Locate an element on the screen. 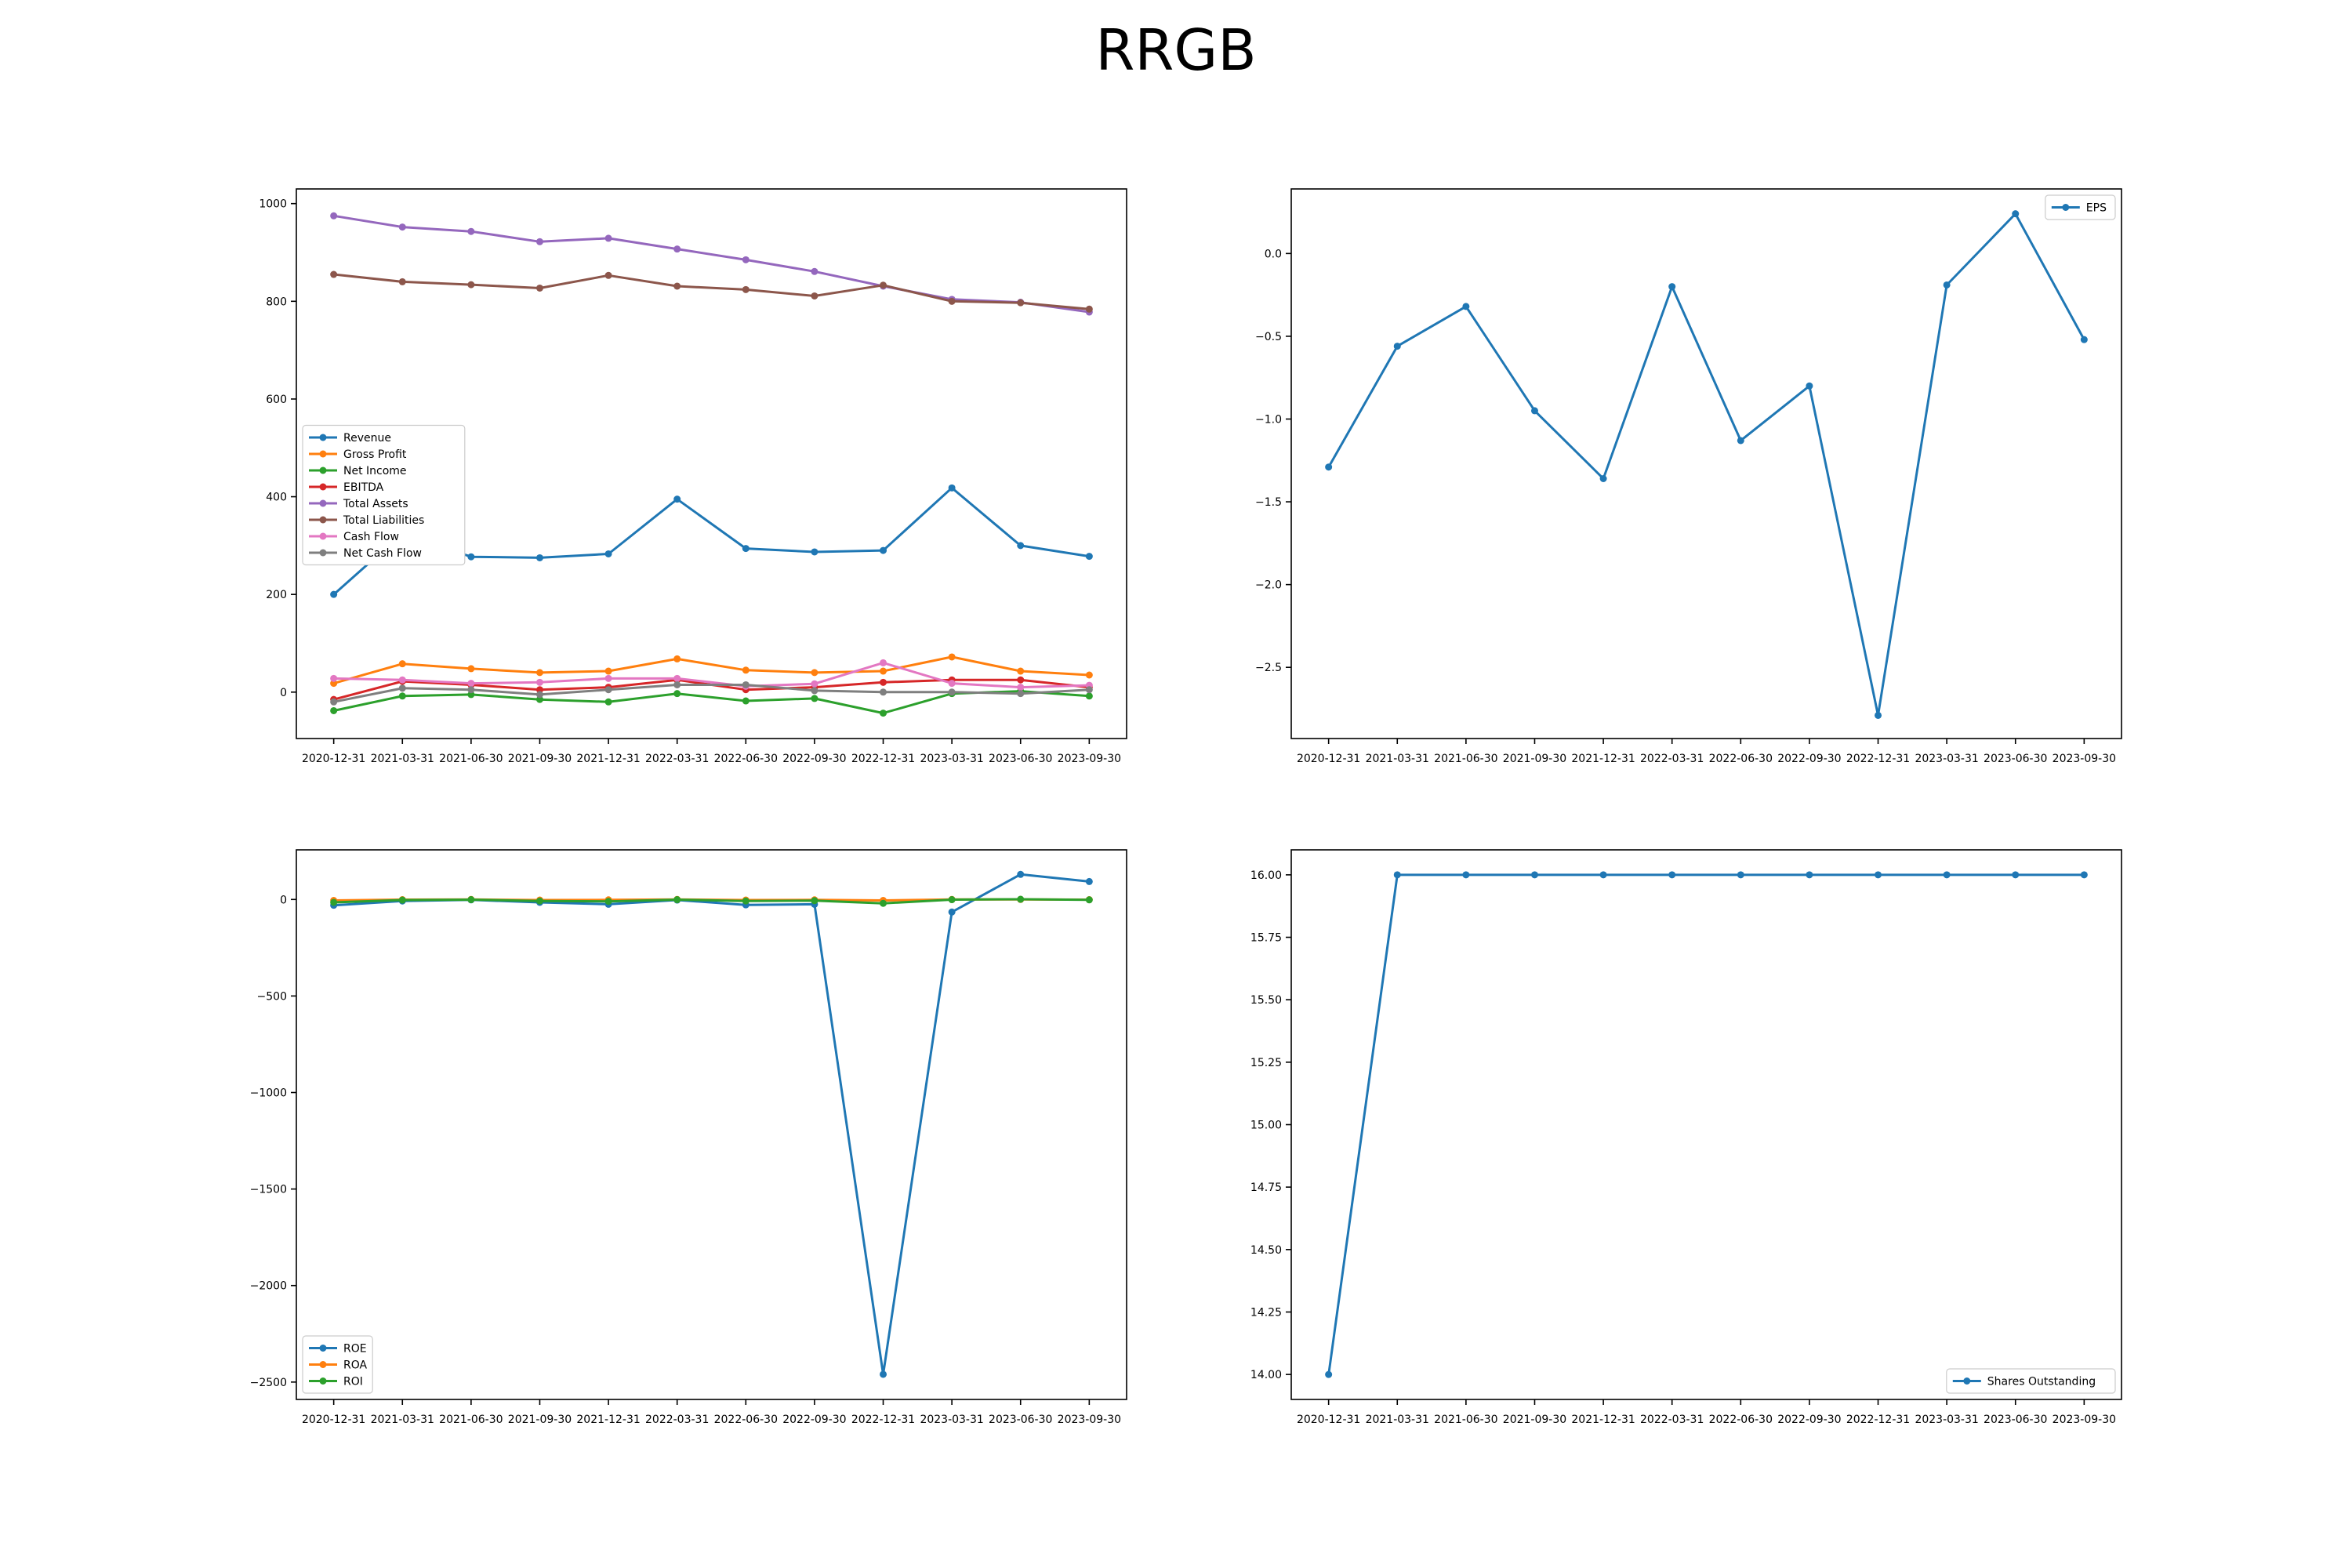 The width and height of the screenshot is (2352, 1568). y-tick-label: 600 is located at coordinates (276, 400).